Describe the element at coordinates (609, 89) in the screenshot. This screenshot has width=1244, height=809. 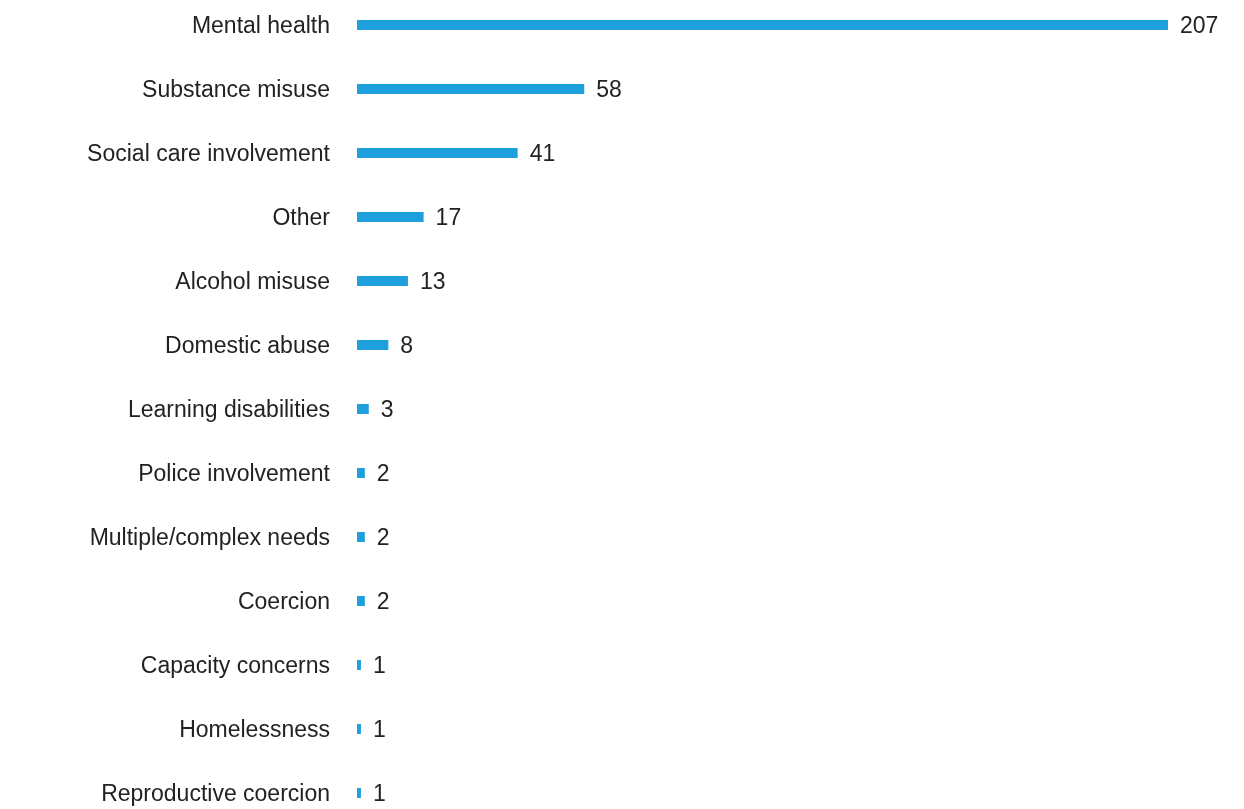
I see `data-label: 58` at that location.